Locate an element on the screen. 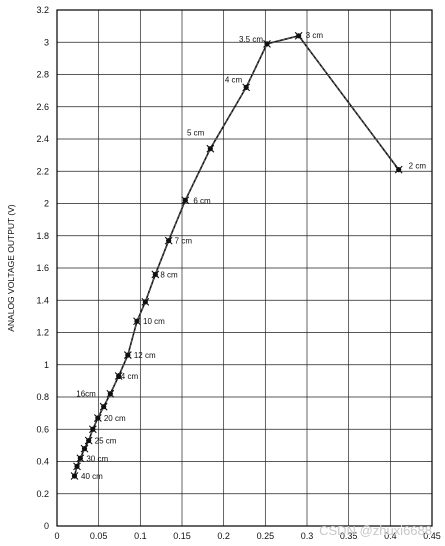 The image size is (445, 546). annotation-label: 3.5 cm is located at coordinates (251, 39).